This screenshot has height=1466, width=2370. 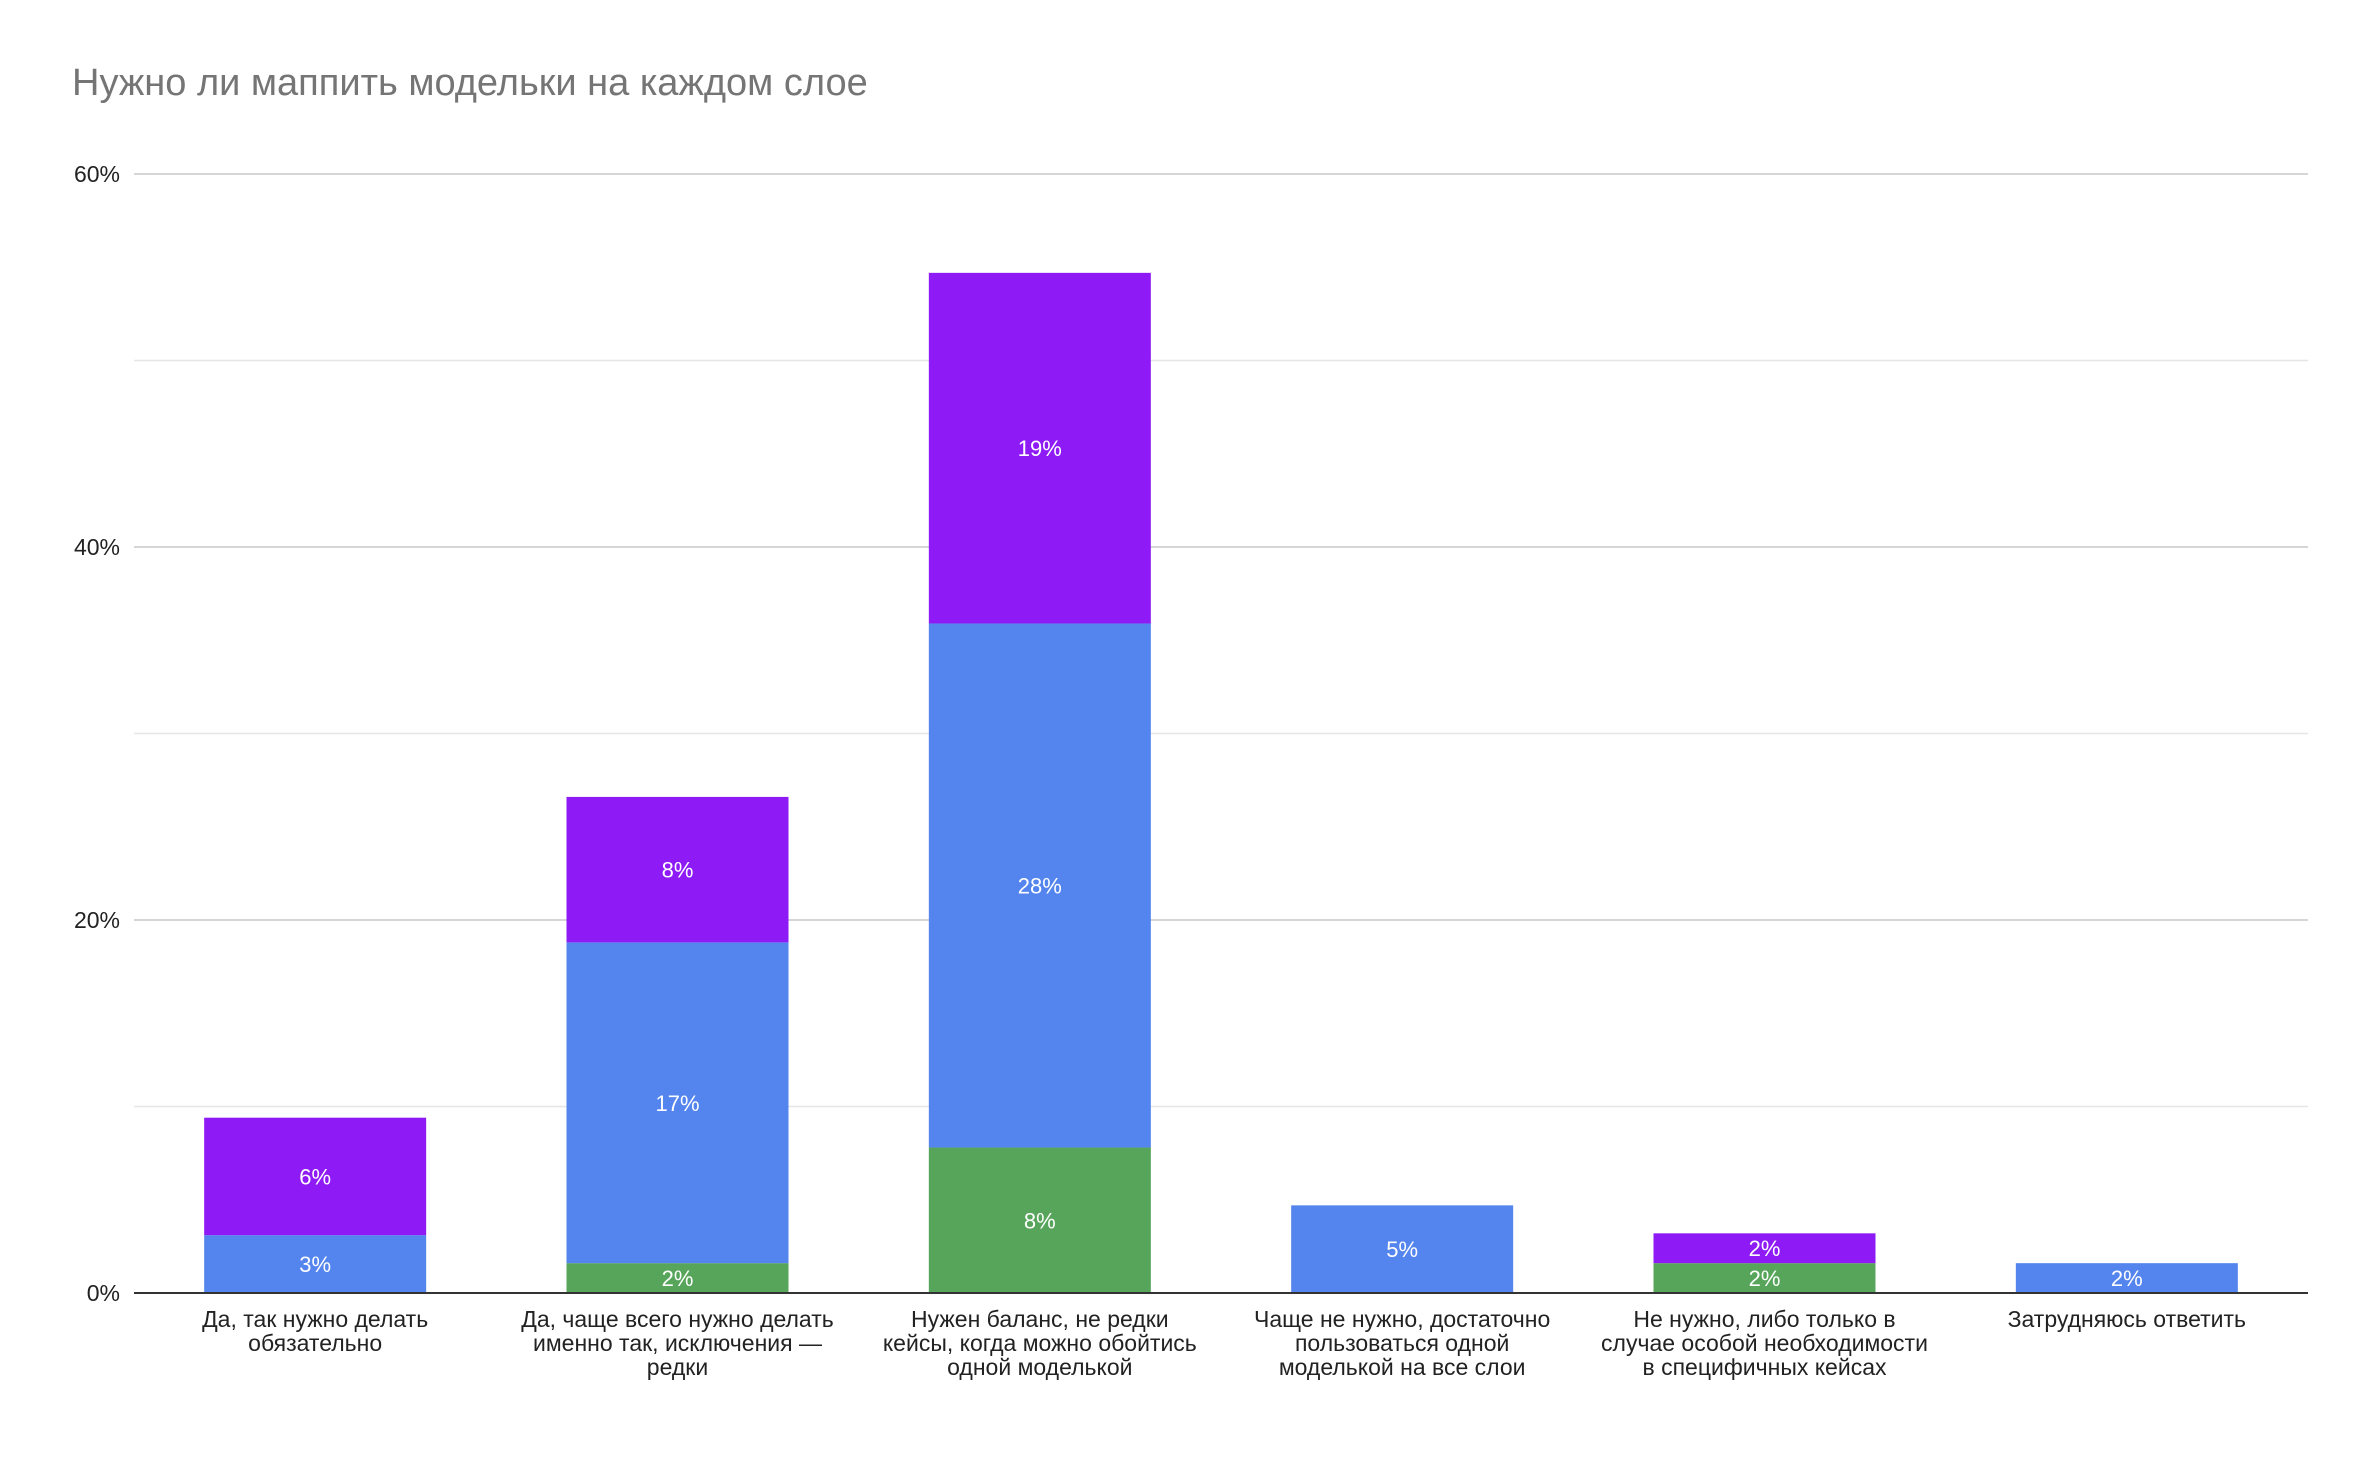 What do you see at coordinates (470, 83) in the screenshot?
I see `chart-title: Нужно ли маппить модельки на каждом слое` at bounding box center [470, 83].